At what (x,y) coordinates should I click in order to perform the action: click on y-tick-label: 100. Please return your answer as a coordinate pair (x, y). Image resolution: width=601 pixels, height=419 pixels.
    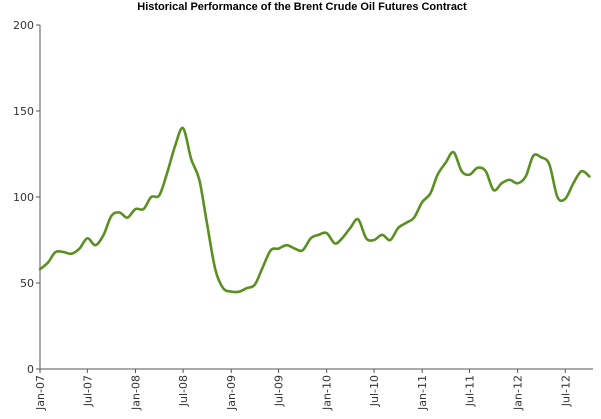
    Looking at the image, I should click on (23, 197).